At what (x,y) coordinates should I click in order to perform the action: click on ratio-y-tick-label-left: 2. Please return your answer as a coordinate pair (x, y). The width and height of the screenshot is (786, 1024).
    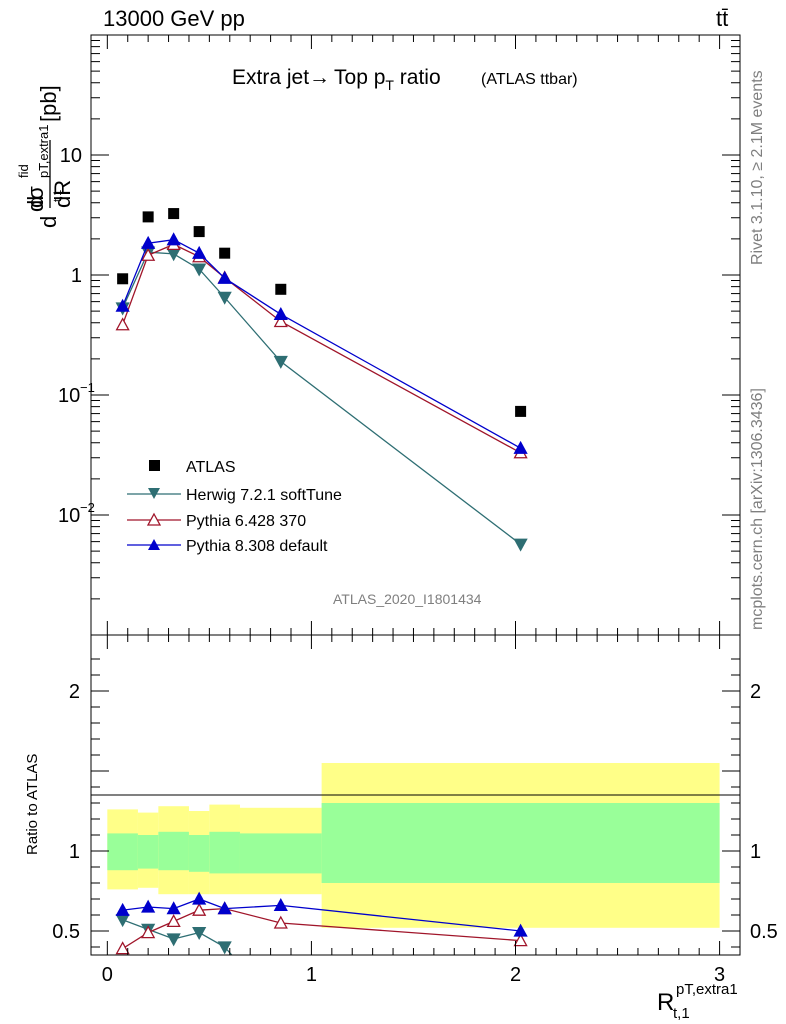
    Looking at the image, I should click on (74, 692).